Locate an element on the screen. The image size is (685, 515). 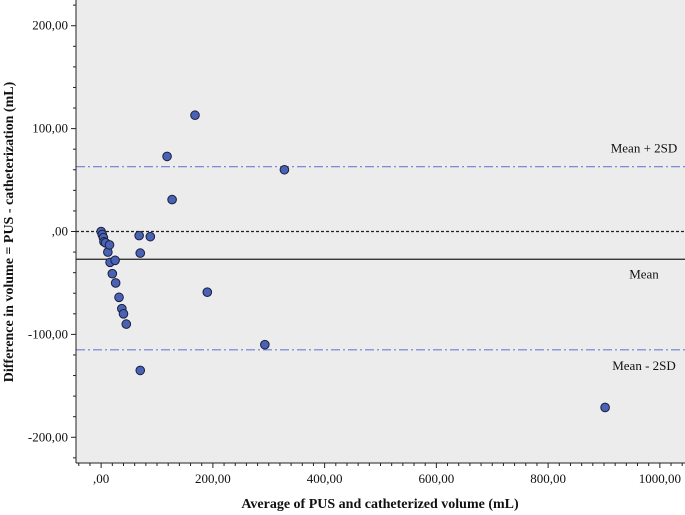
y-tick-label: 200,00 is located at coordinates (50, 25).